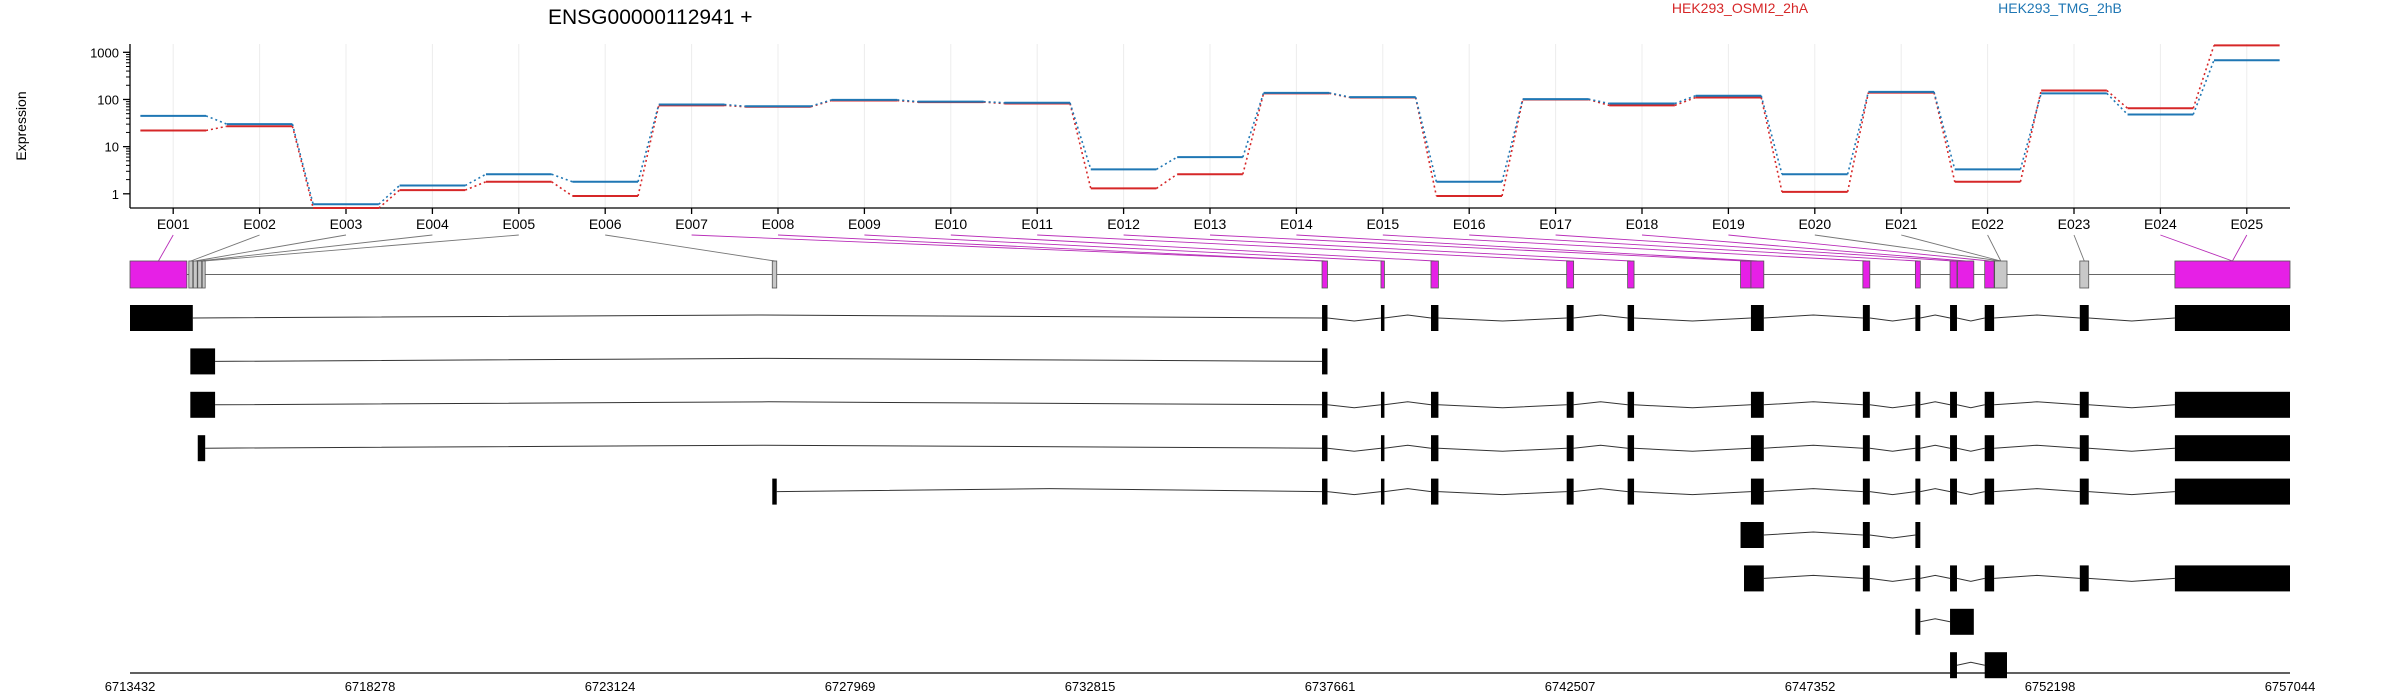 This screenshot has height=700, width=2400. What do you see at coordinates (104, 52) in the screenshot?
I see `y-tick-label: 1000` at bounding box center [104, 52].